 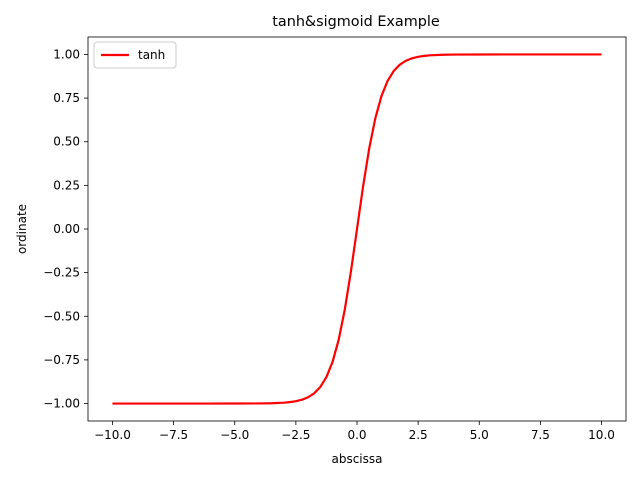 I want to click on y-tick-label: −1.00, so click(x=61, y=404).